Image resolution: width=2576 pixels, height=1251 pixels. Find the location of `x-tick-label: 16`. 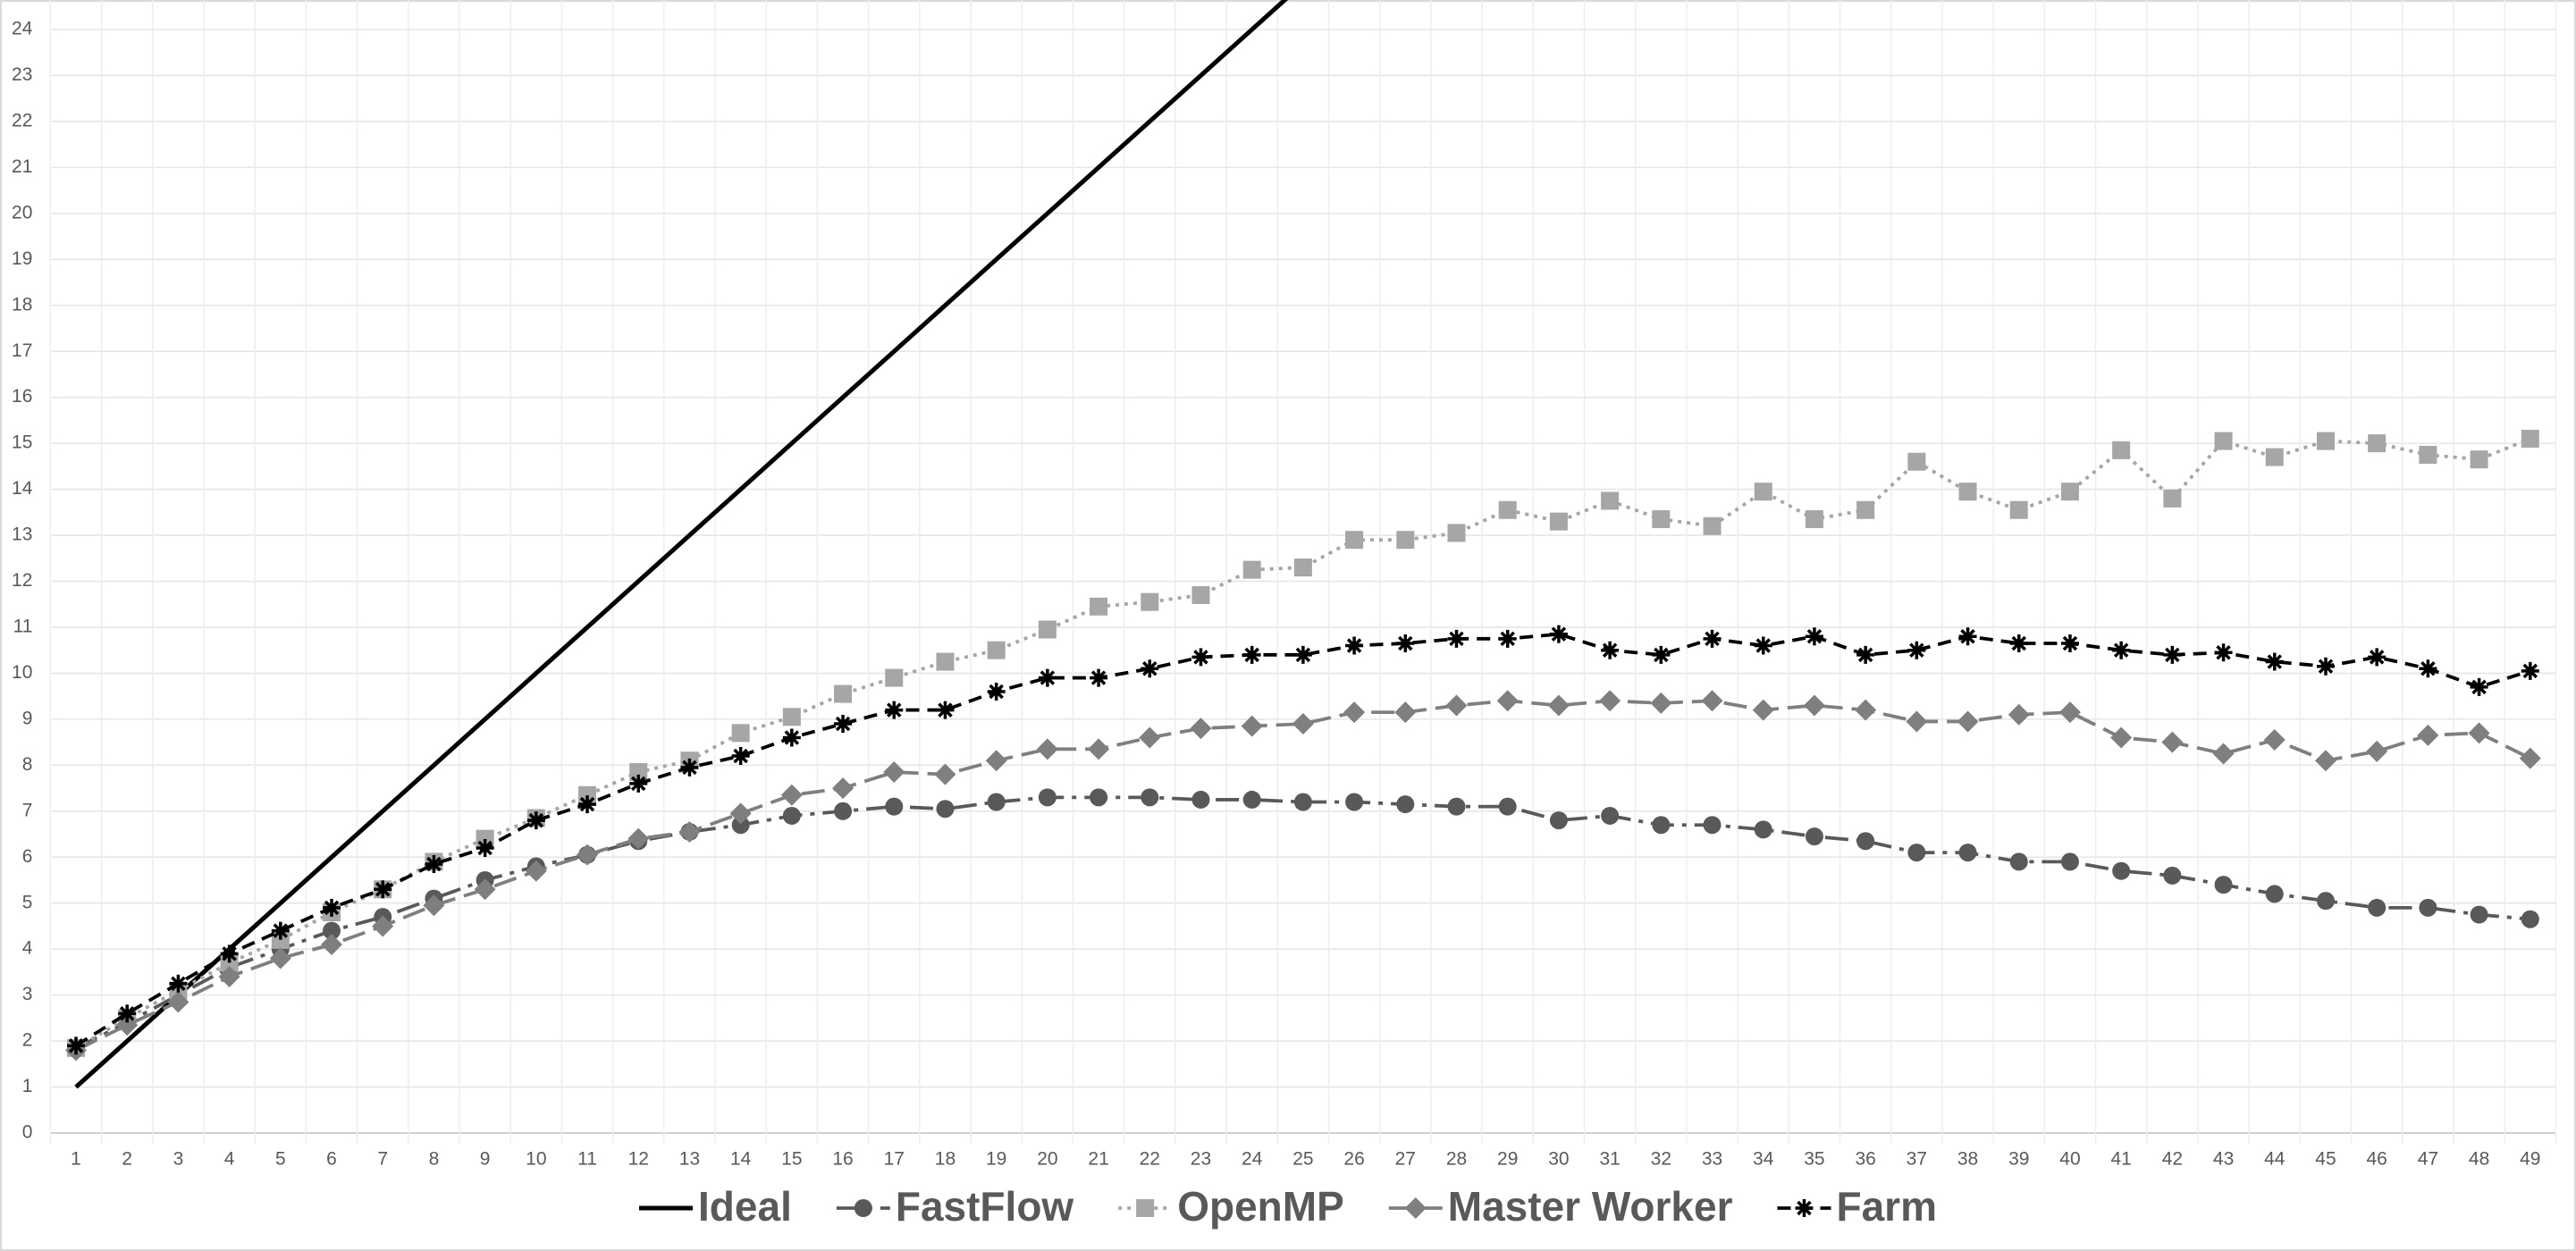

x-tick-label: 16 is located at coordinates (843, 1160).